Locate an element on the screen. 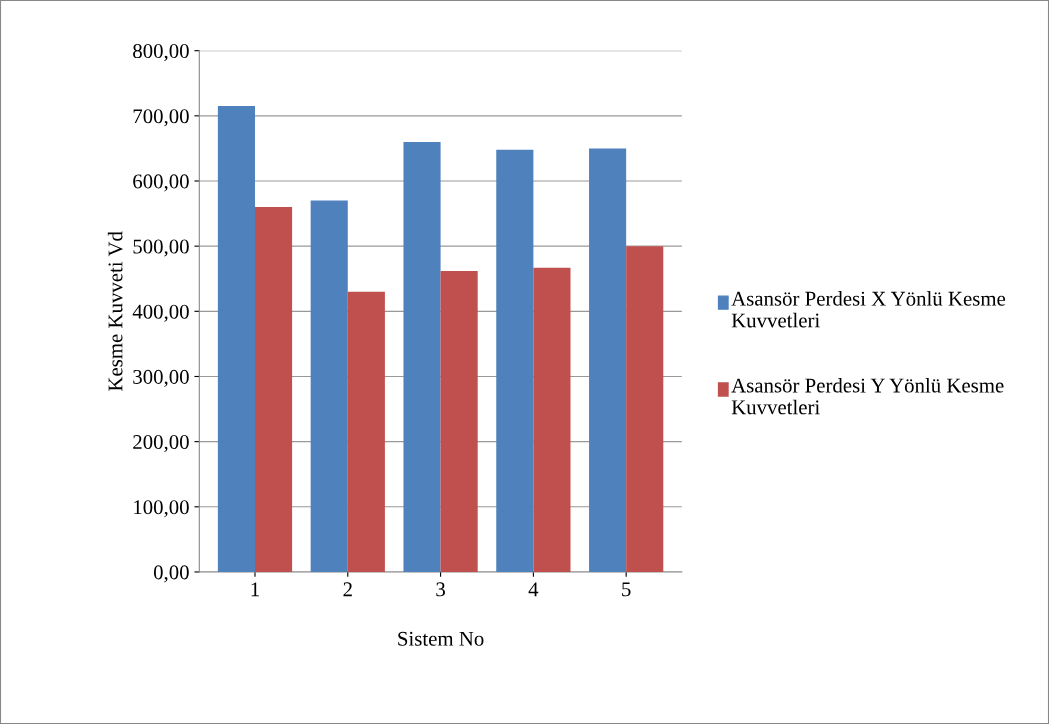  y-tick-label: 700,00 is located at coordinates (161, 118).